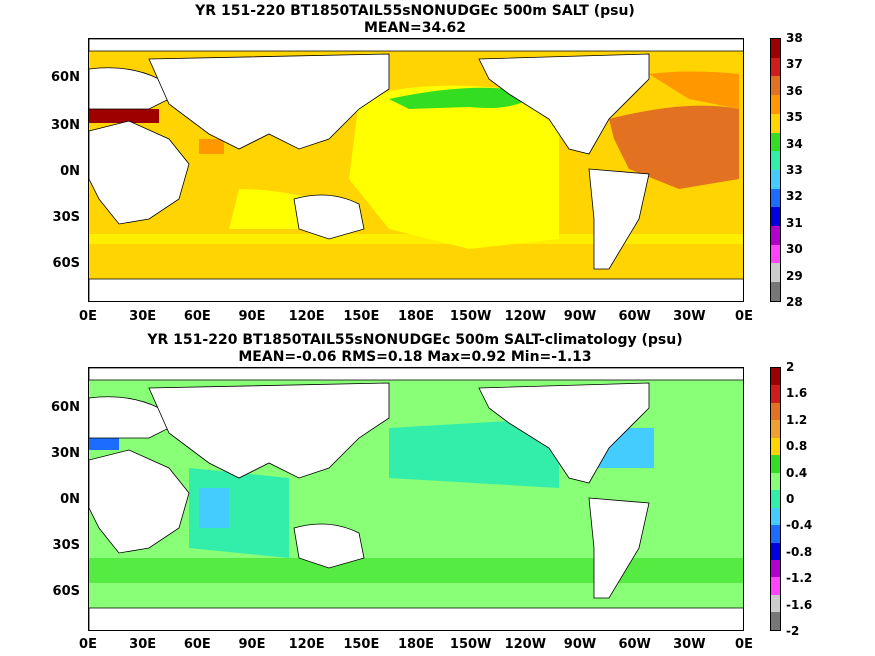 Image resolution: width=875 pixels, height=656 pixels. I want to click on colorbar-tick-label: 1.2, so click(797, 419).